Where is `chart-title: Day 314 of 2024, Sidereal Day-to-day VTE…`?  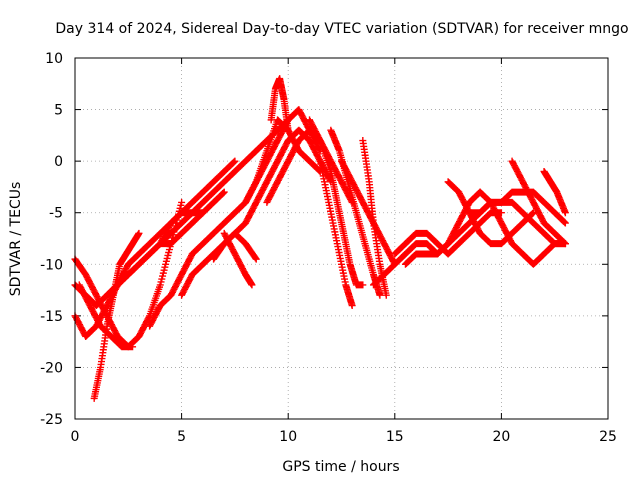
chart-title: Day 314 of 2024, Sidereal Day-to-day VTE… is located at coordinates (341, 29).